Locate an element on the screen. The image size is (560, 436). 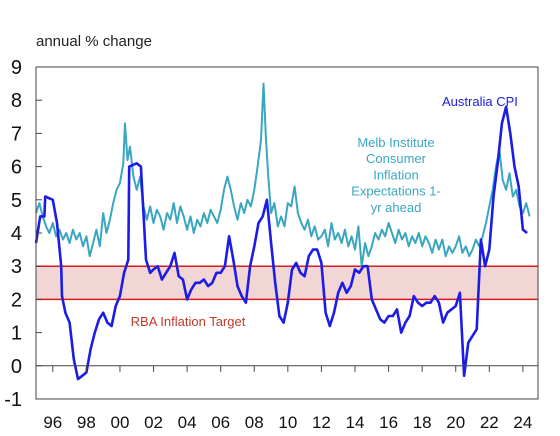
x-tick-label: 00 is located at coordinates (119, 422).